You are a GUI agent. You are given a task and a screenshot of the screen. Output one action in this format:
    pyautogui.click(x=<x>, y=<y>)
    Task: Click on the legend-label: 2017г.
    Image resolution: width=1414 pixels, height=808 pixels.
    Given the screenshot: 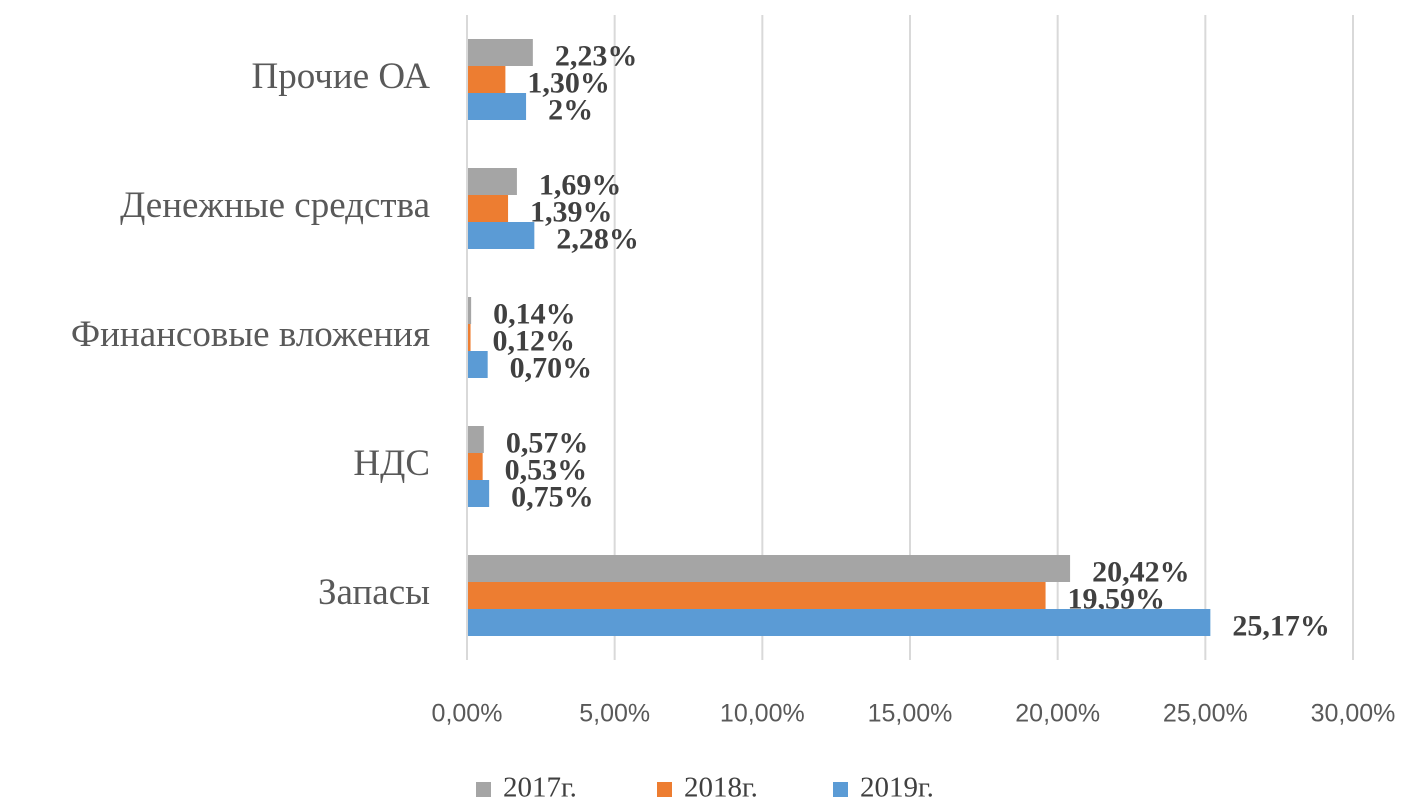 What is the action you would take?
    pyautogui.click(x=540, y=788)
    